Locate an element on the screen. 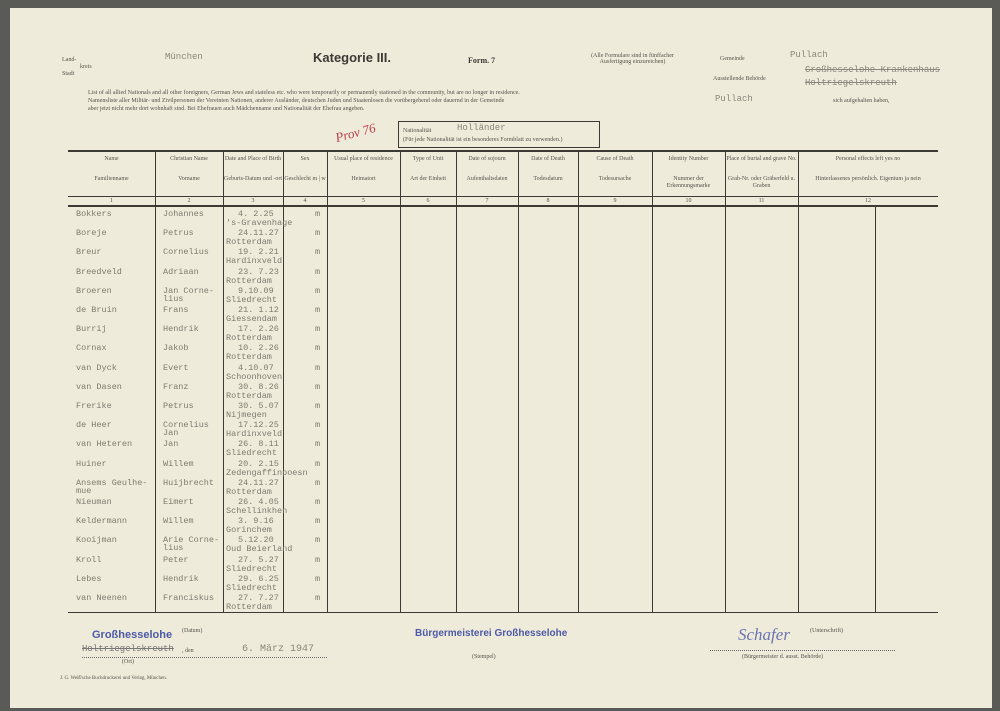 The height and width of the screenshot is (711, 1000). given-name: Cornelius Jan is located at coordinates (186, 429).